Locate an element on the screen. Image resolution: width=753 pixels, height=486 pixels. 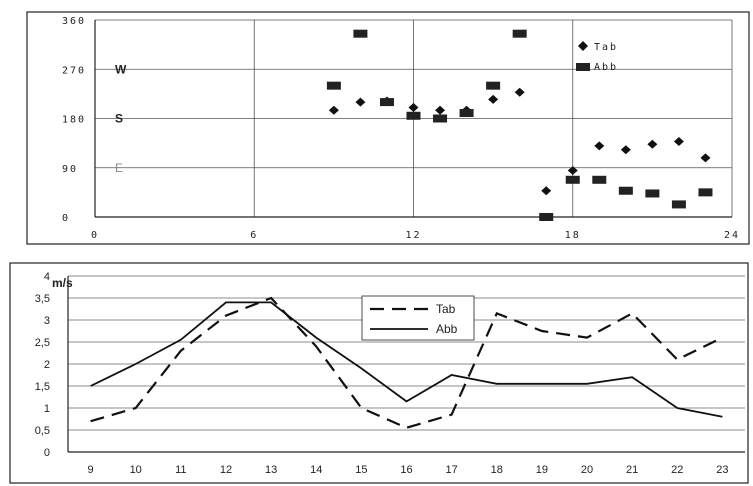
bottom-x-tick-label: 22 is located at coordinates (677, 470).